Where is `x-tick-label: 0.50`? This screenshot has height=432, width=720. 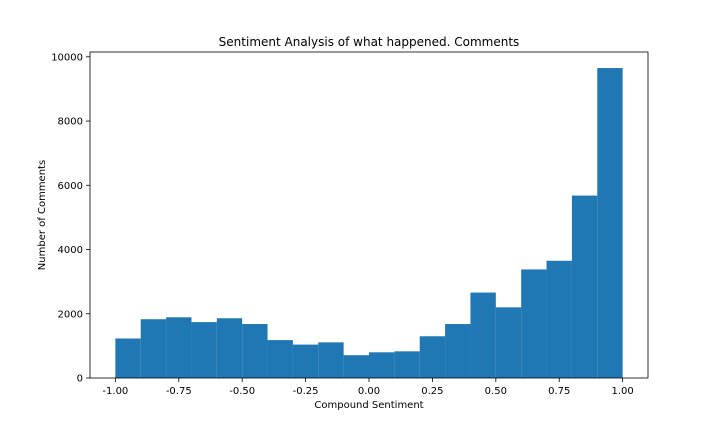 x-tick-label: 0.50 is located at coordinates (496, 391).